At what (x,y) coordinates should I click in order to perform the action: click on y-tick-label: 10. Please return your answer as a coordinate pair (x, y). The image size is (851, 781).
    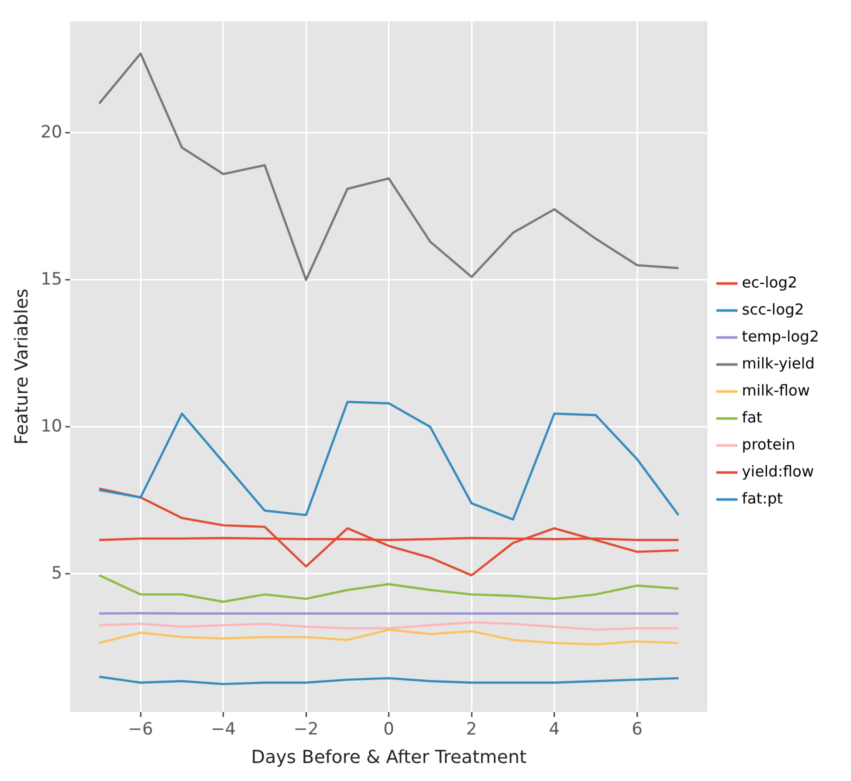
    Looking at the image, I should click on (51, 426).